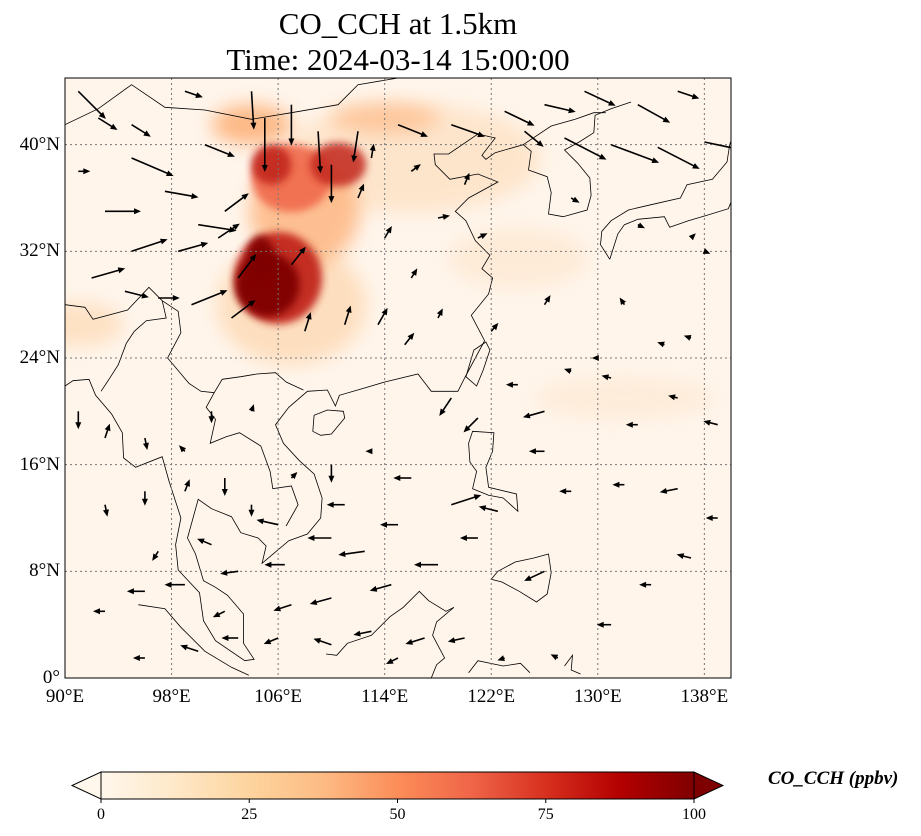 The image size is (921, 836). Describe the element at coordinates (193, 640) in the screenshot. I see `coastline-sumatra` at that location.